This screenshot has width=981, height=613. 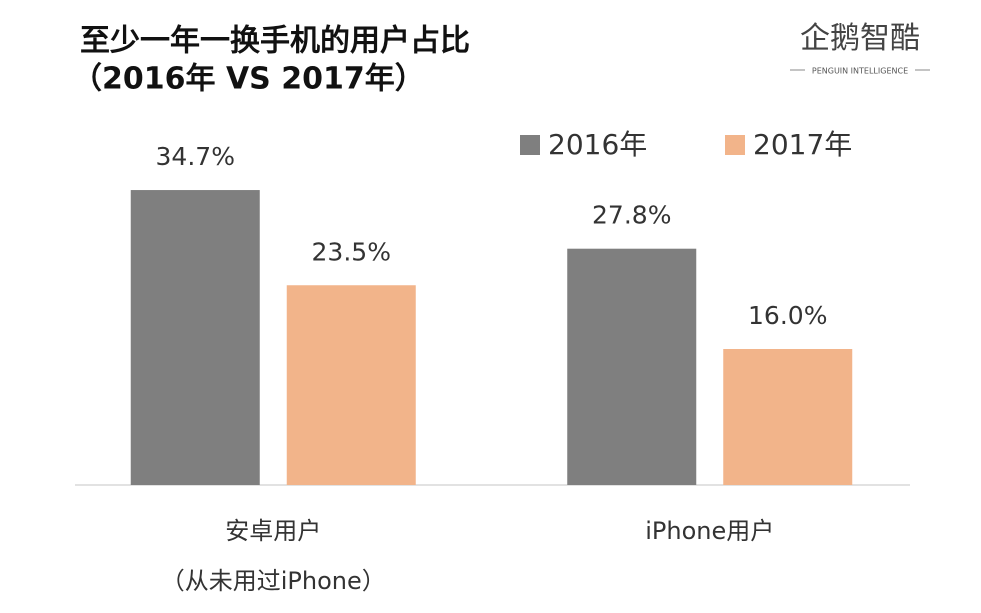 What do you see at coordinates (802, 144) in the screenshot?
I see `legend-label: 2017年` at bounding box center [802, 144].